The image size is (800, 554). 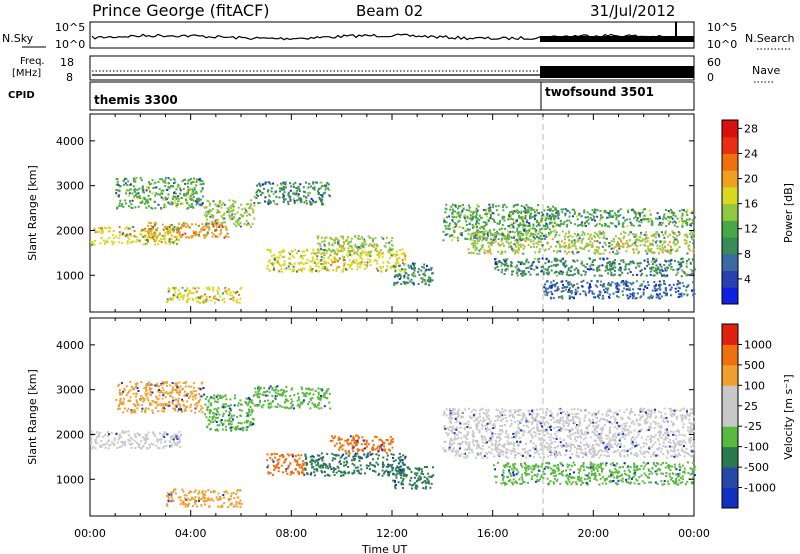 What do you see at coordinates (730, 179) in the screenshot?
I see `power-colorbar-segment` at bounding box center [730, 179].